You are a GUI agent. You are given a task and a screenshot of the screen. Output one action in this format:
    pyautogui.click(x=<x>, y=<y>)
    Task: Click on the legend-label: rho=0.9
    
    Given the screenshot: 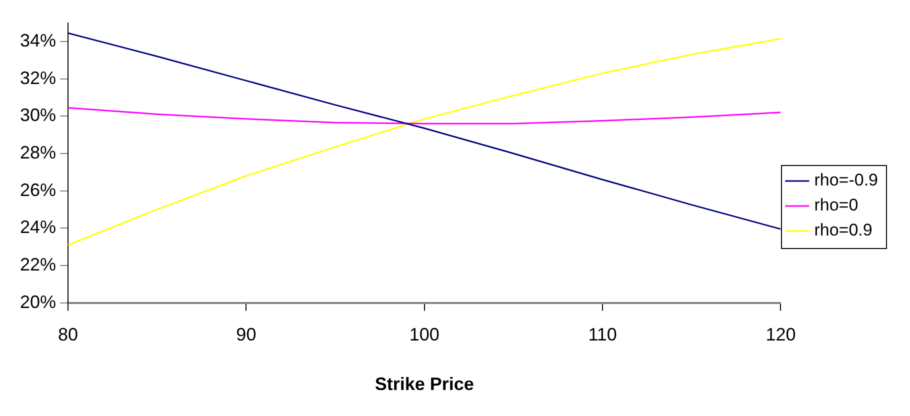 What is the action you would take?
    pyautogui.click(x=843, y=230)
    